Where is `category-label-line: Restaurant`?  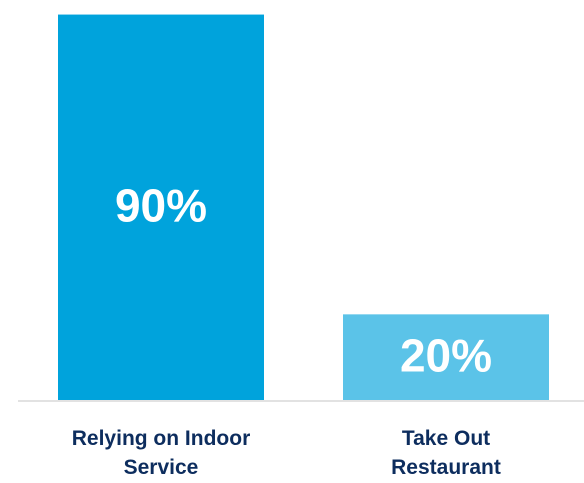
category-label-line: Restaurant is located at coordinates (446, 467).